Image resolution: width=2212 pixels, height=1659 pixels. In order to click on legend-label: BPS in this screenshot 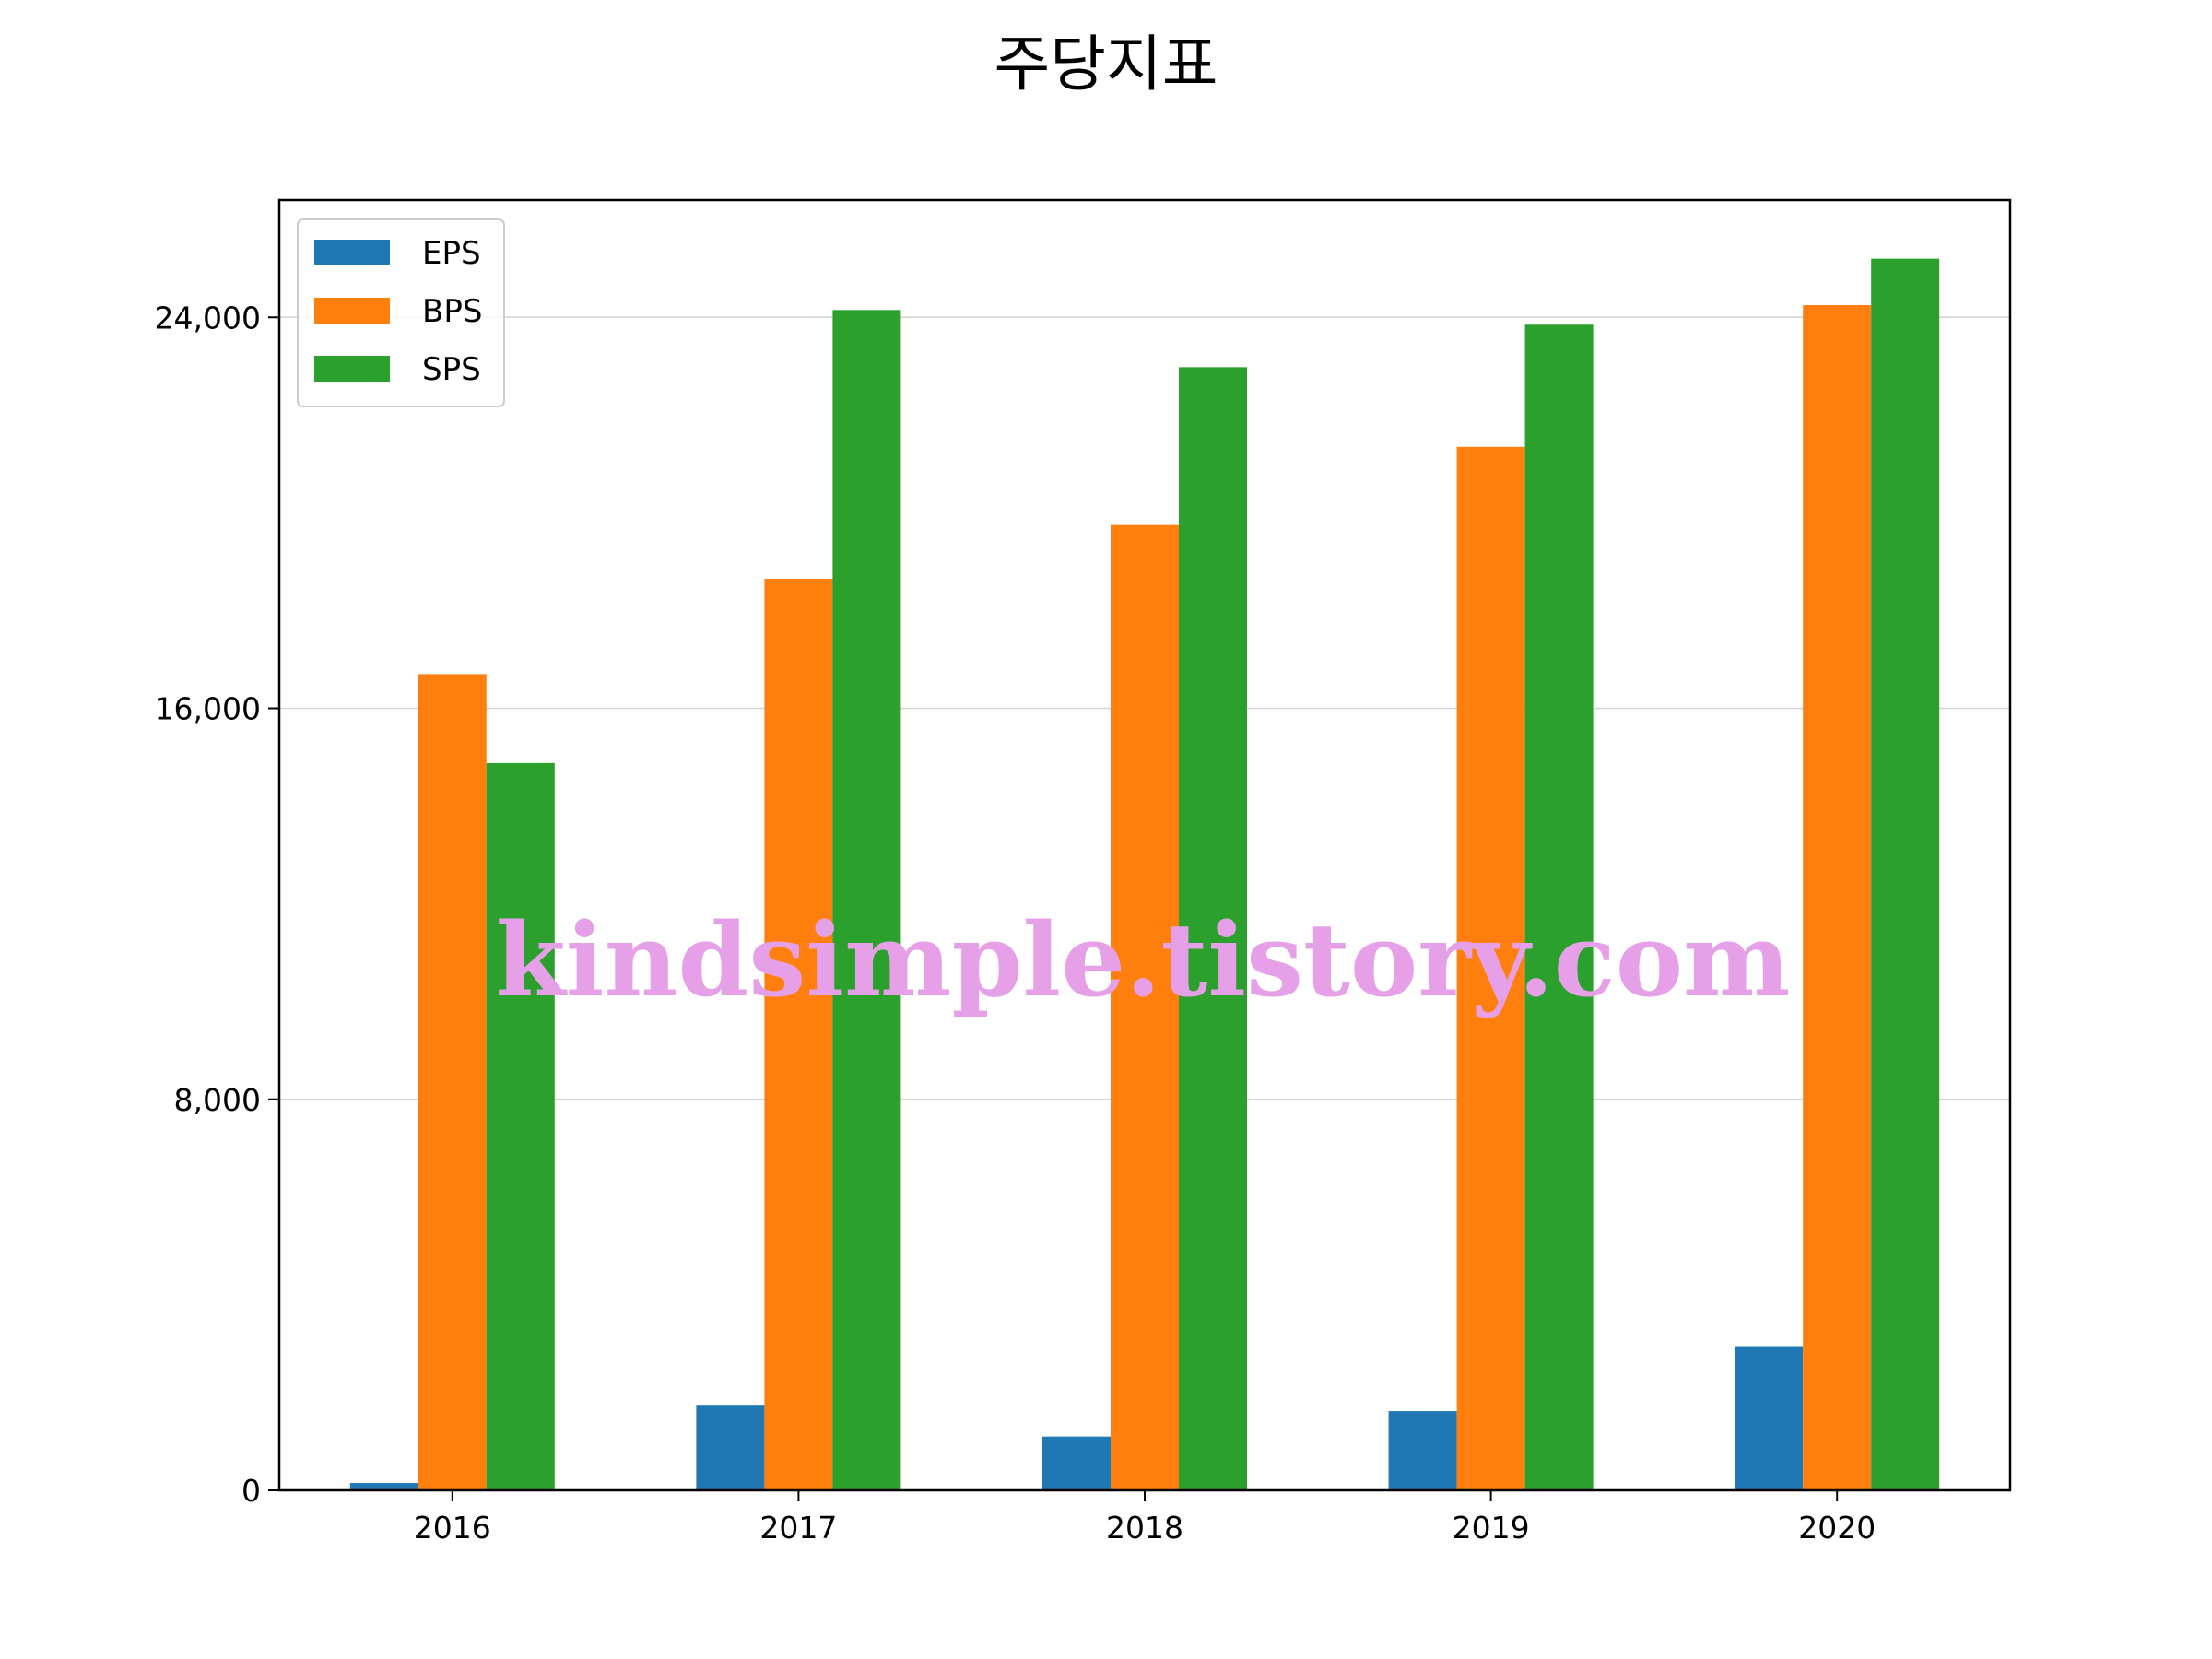, I will do `click(452, 311)`.